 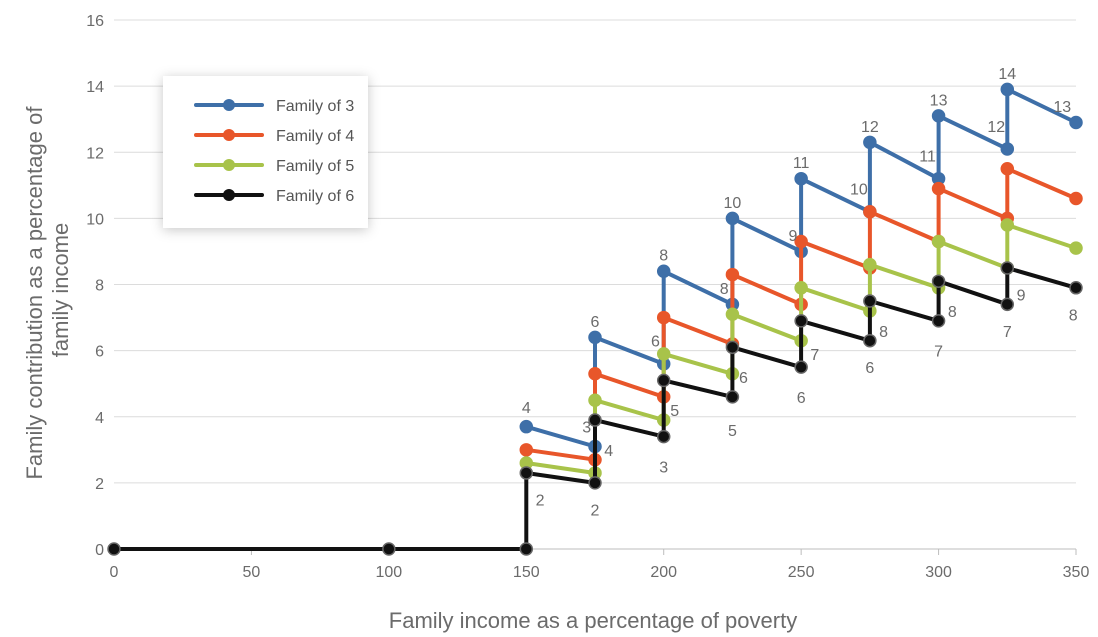 I want to click on x-axis-title: Family income as a percentage of poverty, so click(x=593, y=620).